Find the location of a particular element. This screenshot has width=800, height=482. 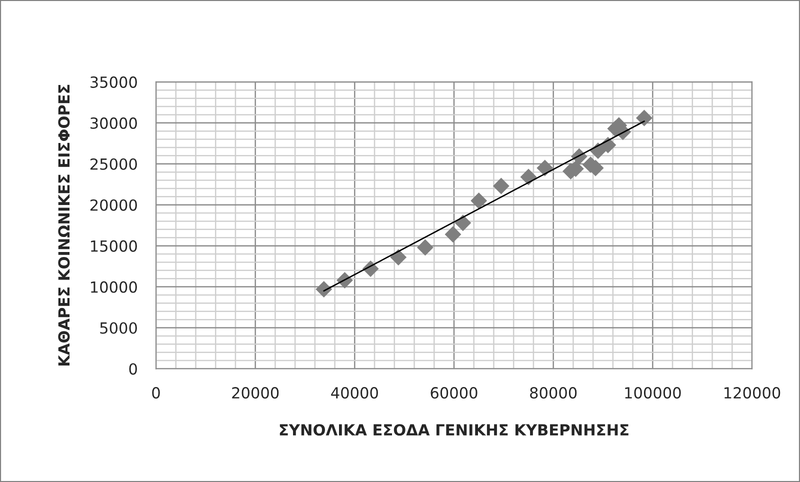

x-tick-label: 120000 is located at coordinates (752, 393).